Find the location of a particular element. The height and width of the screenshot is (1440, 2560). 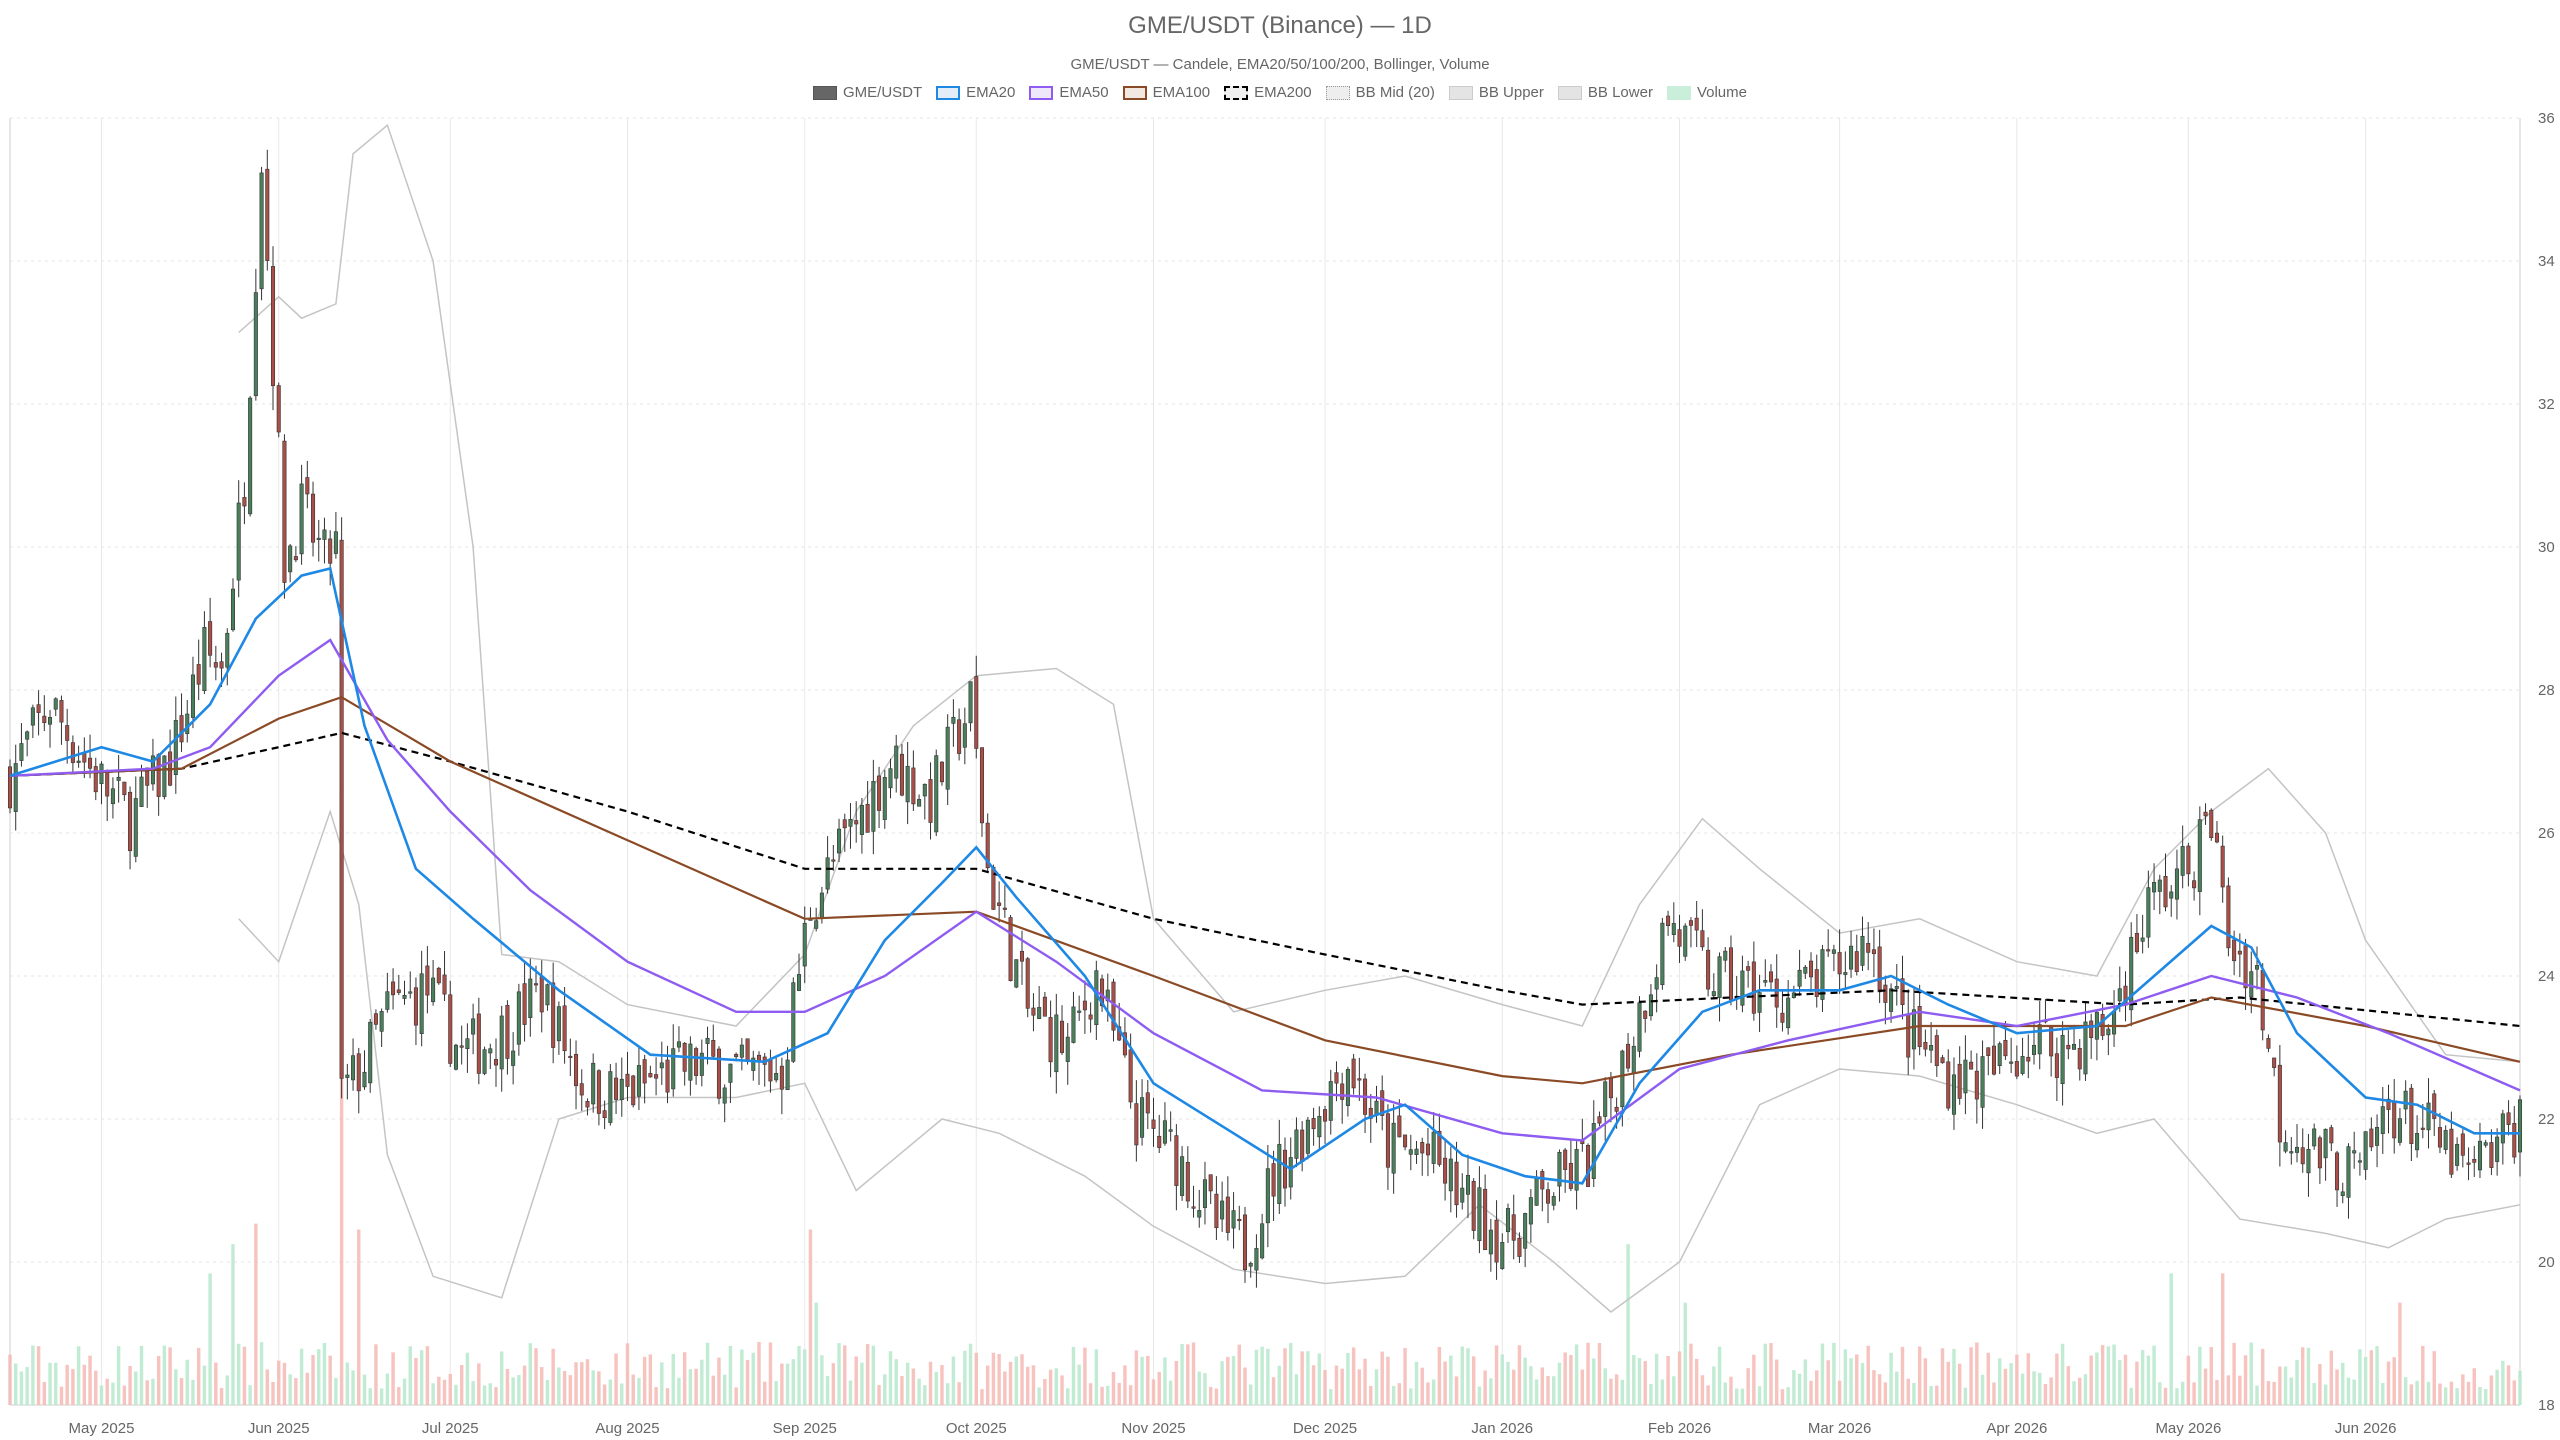

x-tick-label: Apr 2026 is located at coordinates (2016, 1428).